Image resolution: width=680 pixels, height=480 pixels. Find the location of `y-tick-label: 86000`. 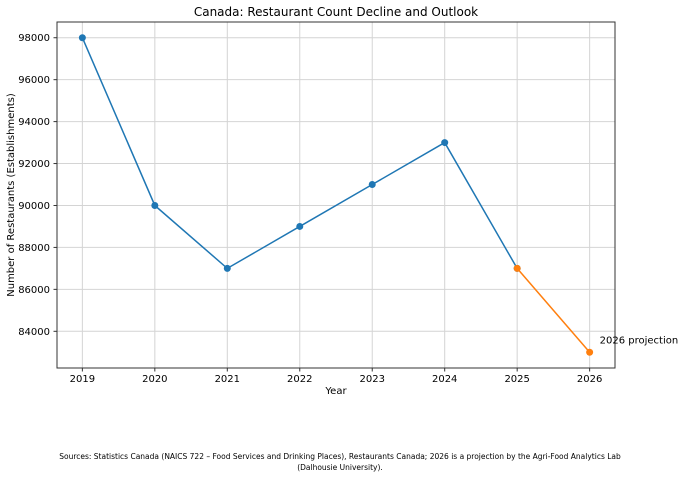

y-tick-label: 86000 is located at coordinates (34, 290).